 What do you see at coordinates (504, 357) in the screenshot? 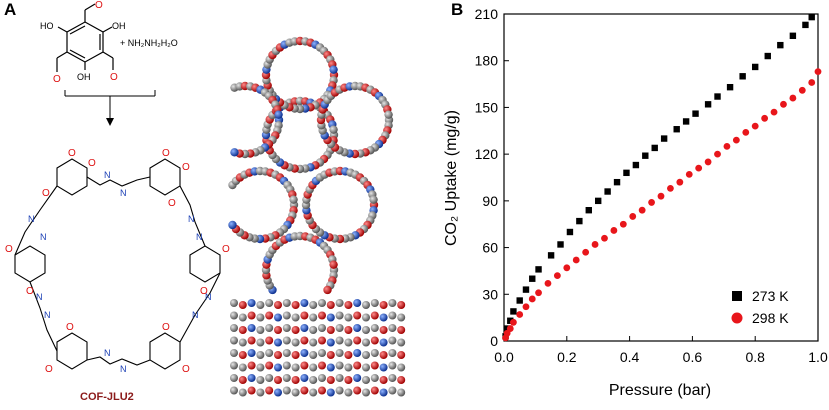
I see `x-tick-label: 0.0` at bounding box center [504, 357].